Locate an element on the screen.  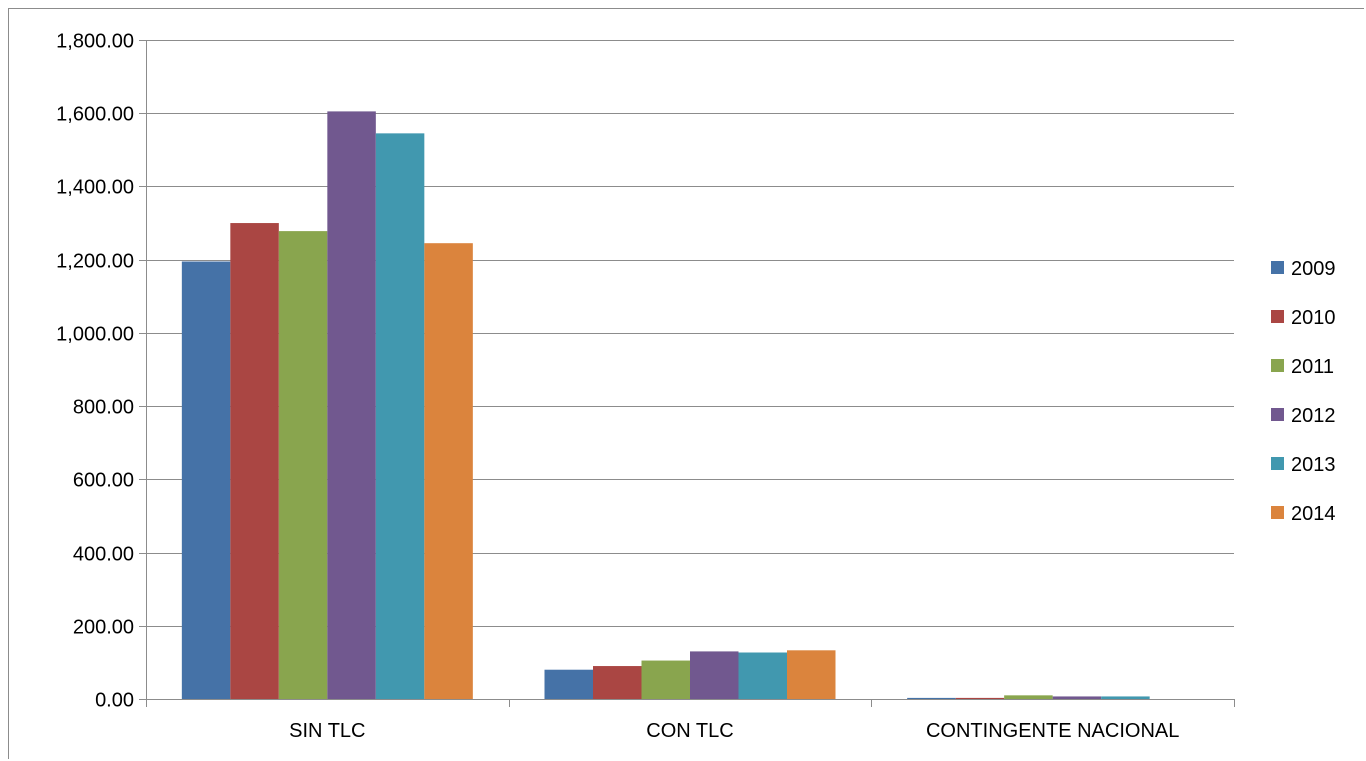
legend-swatch-2012 is located at coordinates (1277, 414).